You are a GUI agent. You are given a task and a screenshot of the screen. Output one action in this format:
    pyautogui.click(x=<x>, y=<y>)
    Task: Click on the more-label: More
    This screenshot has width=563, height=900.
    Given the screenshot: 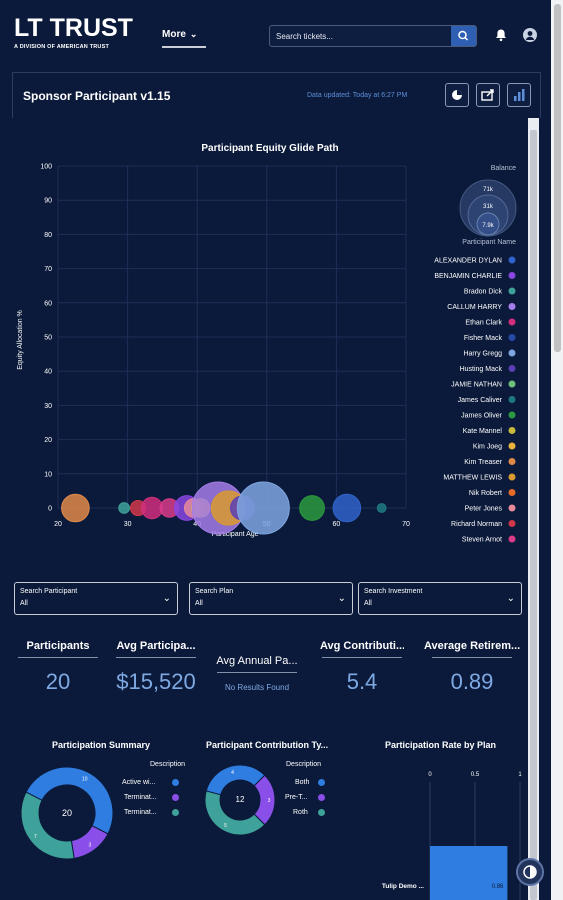 What is the action you would take?
    pyautogui.click(x=174, y=34)
    